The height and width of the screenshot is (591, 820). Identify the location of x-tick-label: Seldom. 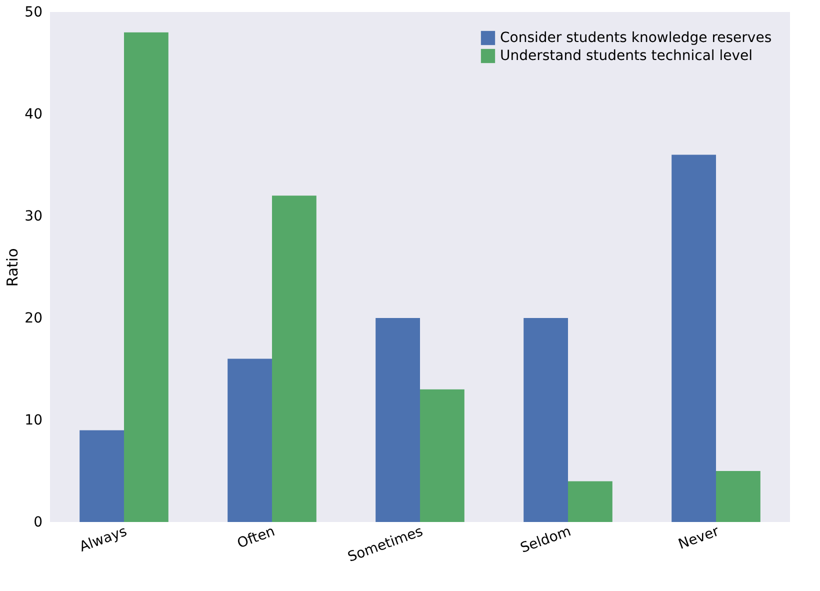
(546, 540).